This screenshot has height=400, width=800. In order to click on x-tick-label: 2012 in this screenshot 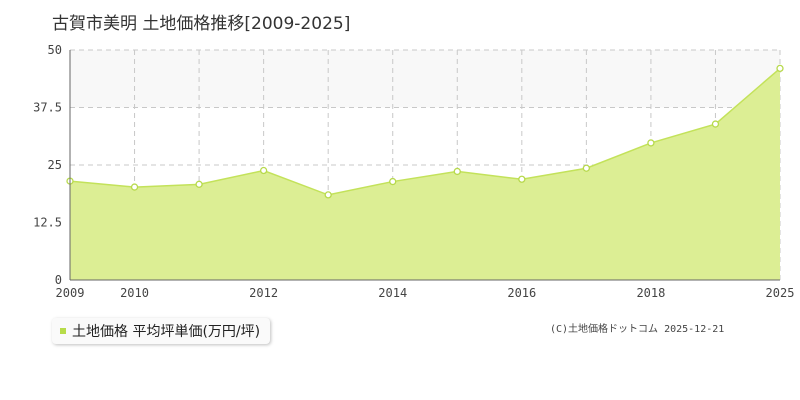, I will do `click(263, 293)`.